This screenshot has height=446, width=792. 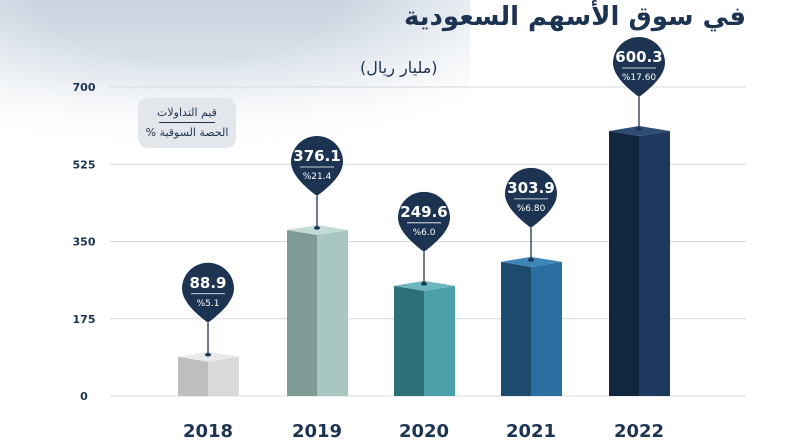 What do you see at coordinates (638, 57) in the screenshot?
I see `bar-value-label: 600.3` at bounding box center [638, 57].